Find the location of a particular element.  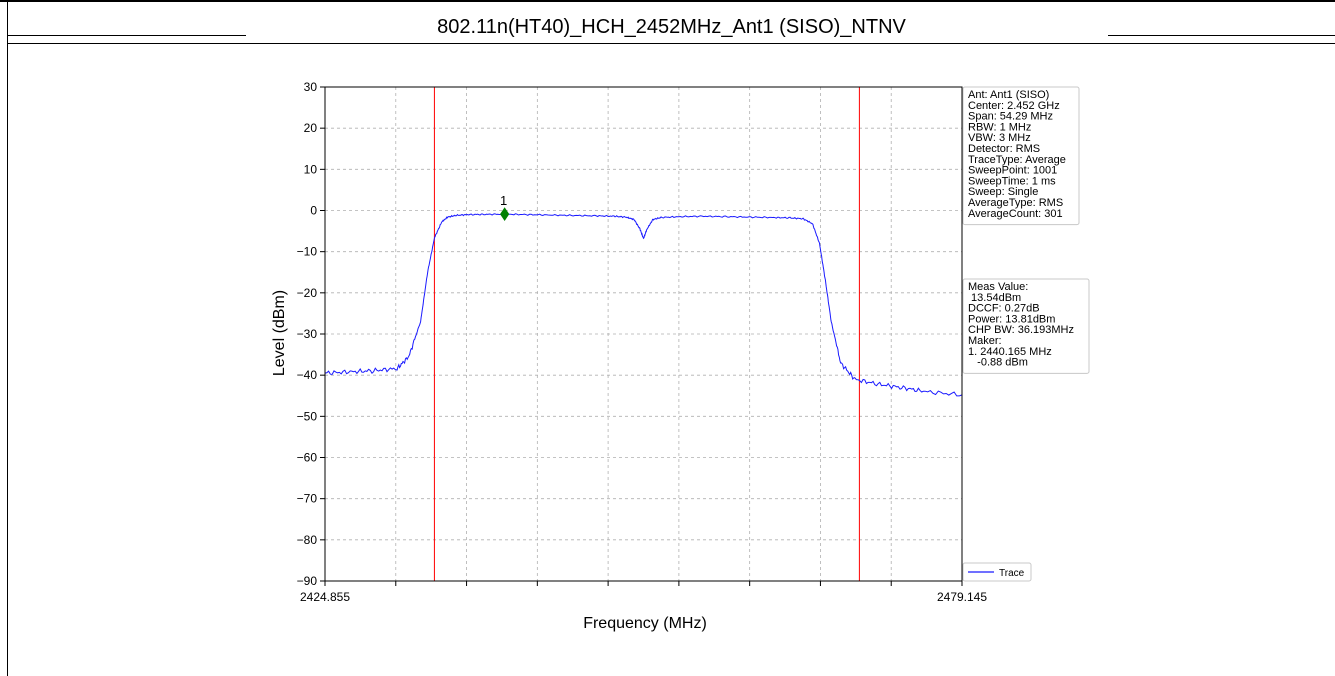

meas-box-line: 1. 2440.165 MHz is located at coordinates (1010, 352).